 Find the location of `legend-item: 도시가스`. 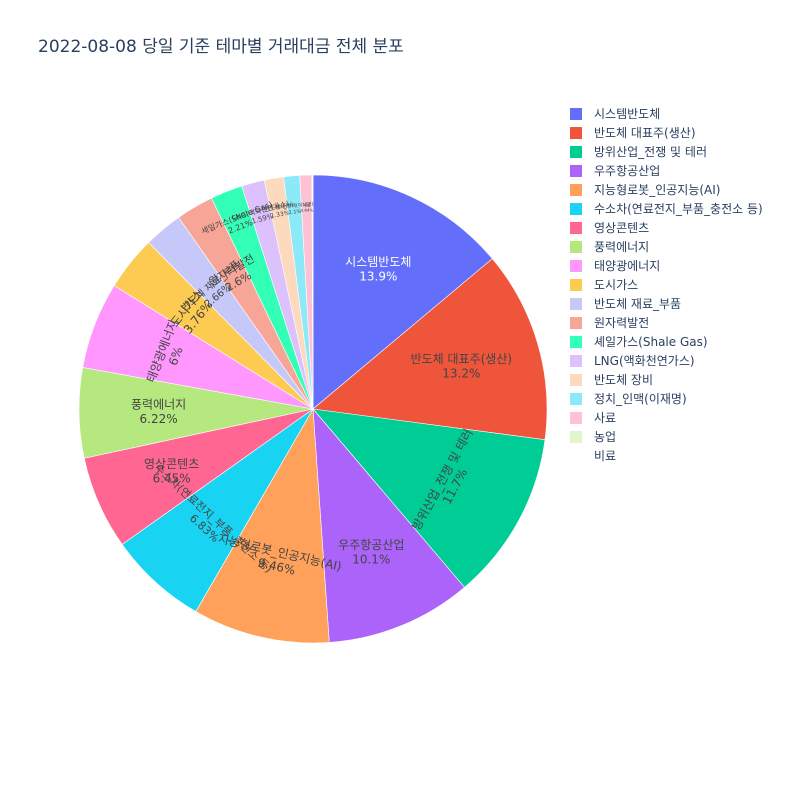

legend-item: 도시가스 is located at coordinates (664, 284).